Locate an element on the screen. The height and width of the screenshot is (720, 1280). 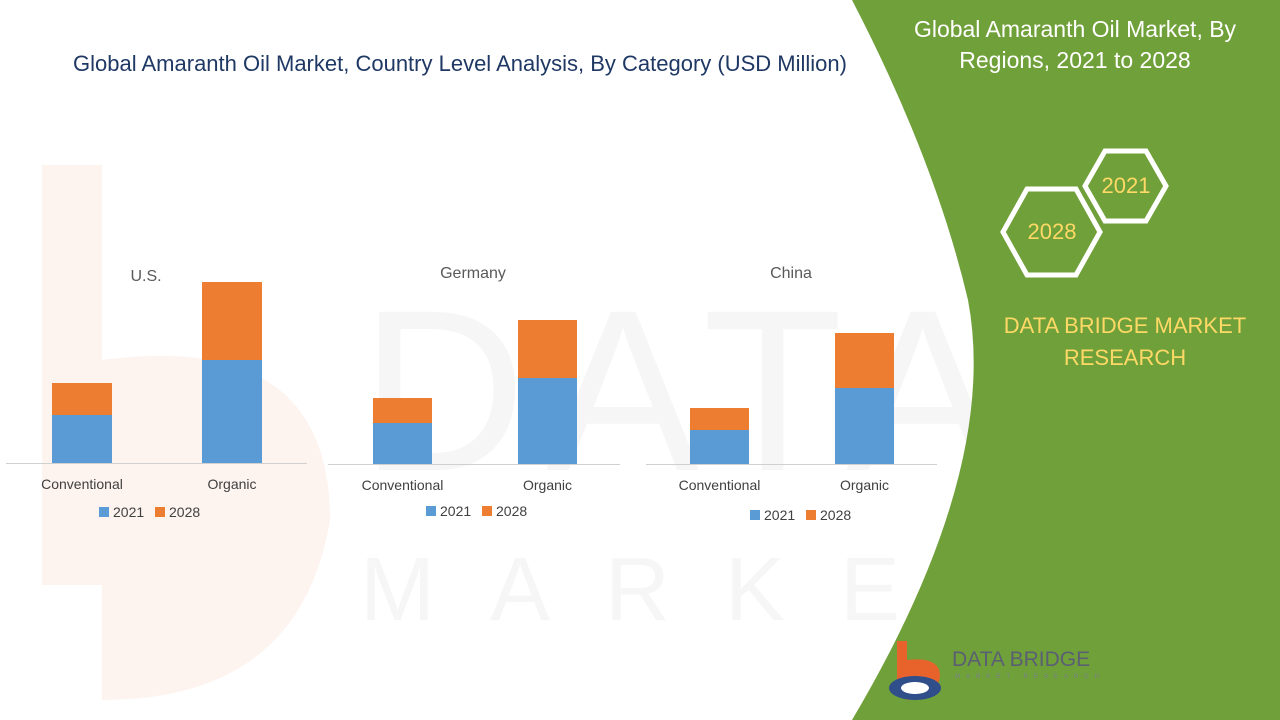
bar-germany-organic-2028 is located at coordinates (547, 349).